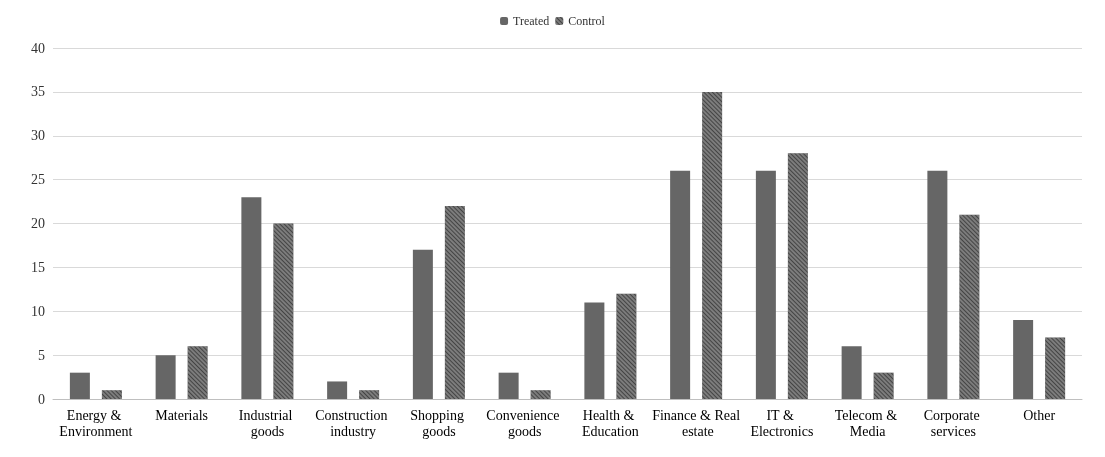  I want to click on x-tick-label: Other, so click(1039, 415).